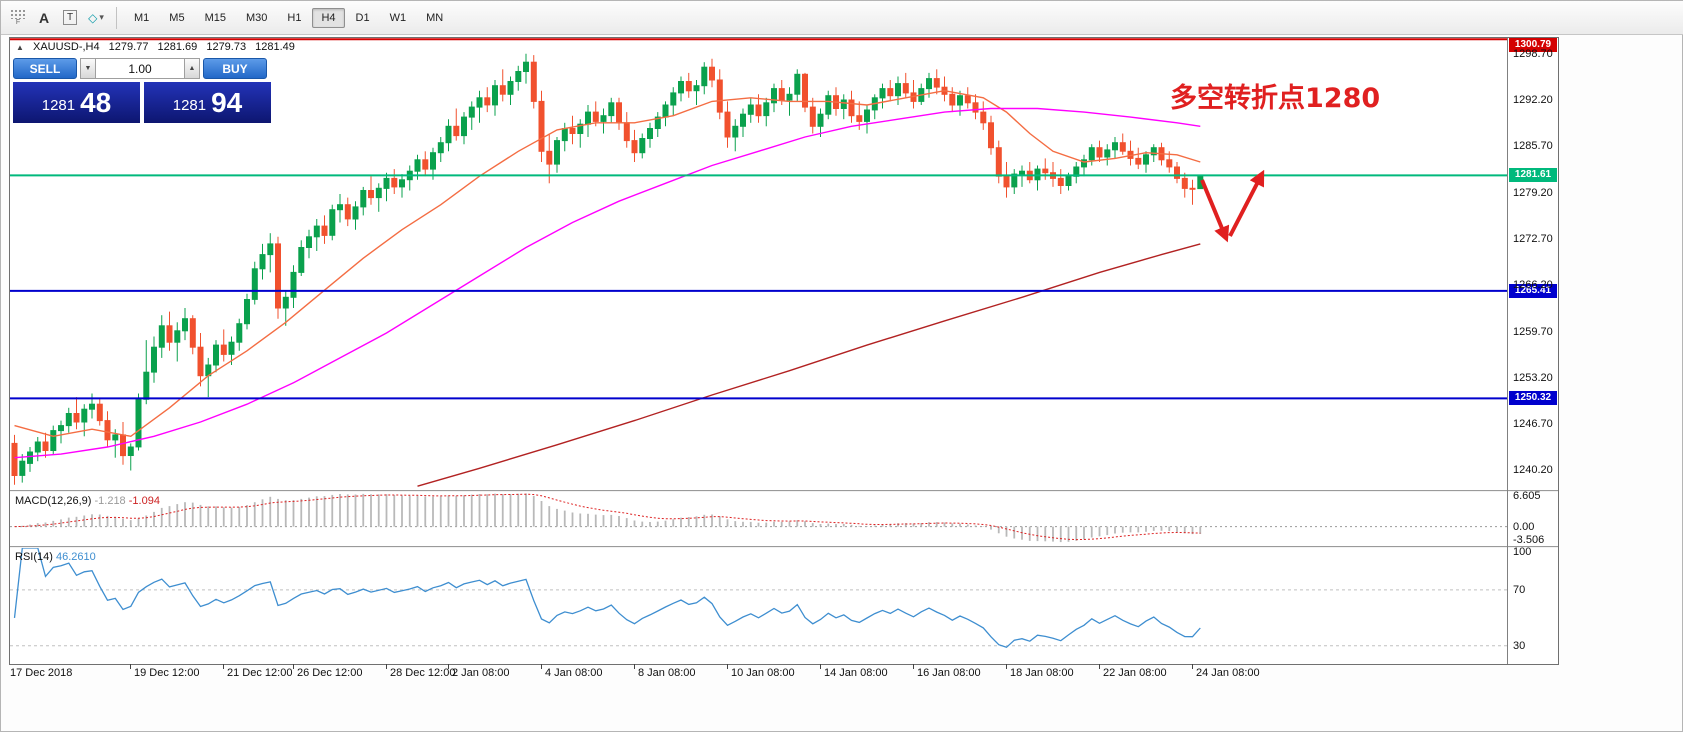 This screenshot has width=1683, height=732. I want to click on bid-price-main: 1281, so click(58, 105).